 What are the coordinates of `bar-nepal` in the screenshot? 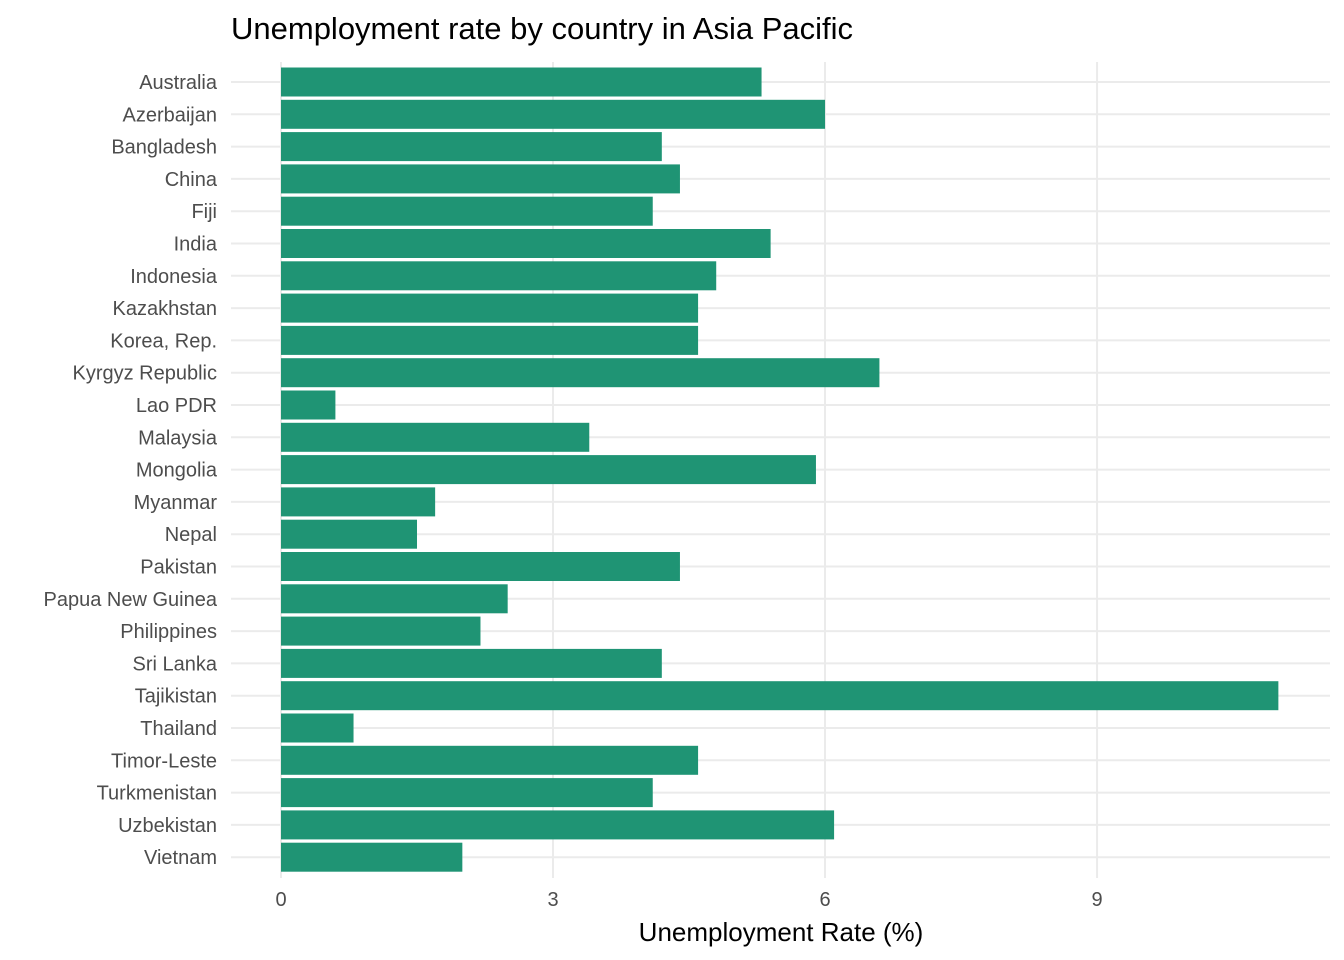 It's located at (349, 534).